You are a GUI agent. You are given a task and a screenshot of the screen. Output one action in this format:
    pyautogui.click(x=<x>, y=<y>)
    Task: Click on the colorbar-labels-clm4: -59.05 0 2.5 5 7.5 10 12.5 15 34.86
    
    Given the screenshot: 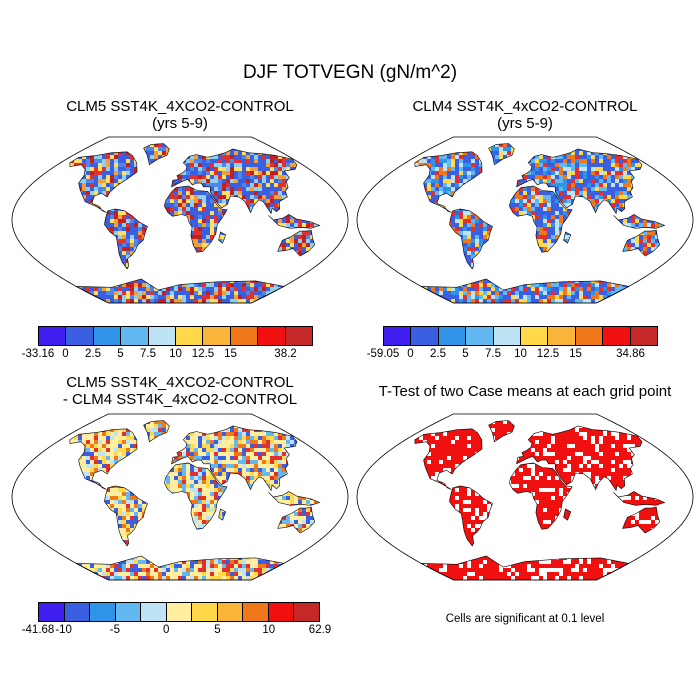 What is the action you would take?
    pyautogui.click(x=512, y=355)
    